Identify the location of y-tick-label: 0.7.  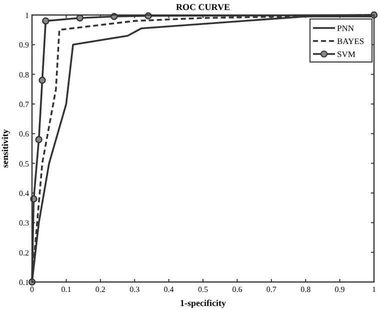
(24, 104).